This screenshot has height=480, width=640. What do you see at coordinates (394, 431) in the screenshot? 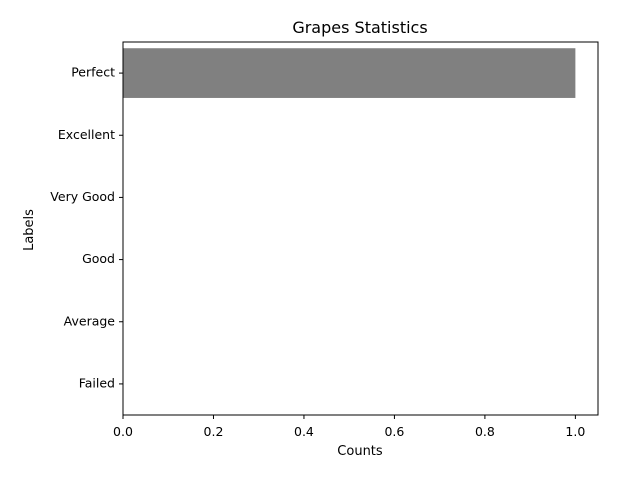
I see `x-tick-label: 0.6` at bounding box center [394, 431].